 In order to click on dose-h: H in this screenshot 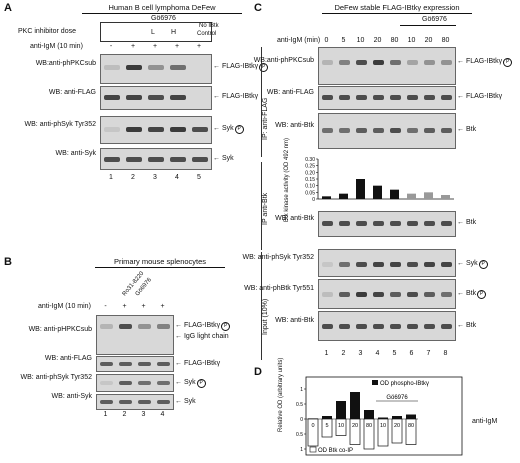, I will do `click(174, 32)`.